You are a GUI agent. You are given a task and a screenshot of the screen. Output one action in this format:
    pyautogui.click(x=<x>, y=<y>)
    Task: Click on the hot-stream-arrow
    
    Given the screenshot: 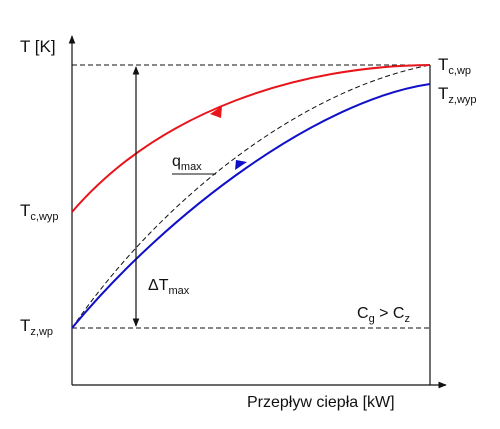 What is the action you would take?
    pyautogui.click(x=216, y=112)
    